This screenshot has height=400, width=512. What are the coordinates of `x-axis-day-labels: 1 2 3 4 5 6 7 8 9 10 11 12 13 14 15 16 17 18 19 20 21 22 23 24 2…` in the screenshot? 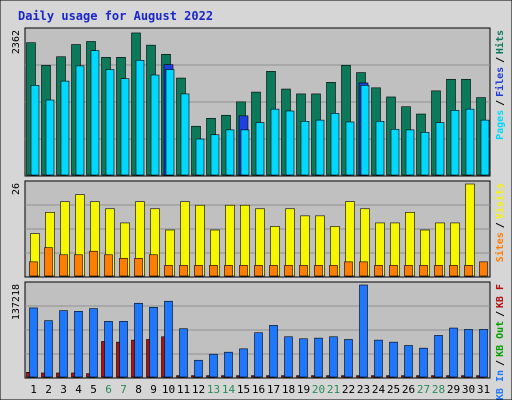 It's located at (260, 389).